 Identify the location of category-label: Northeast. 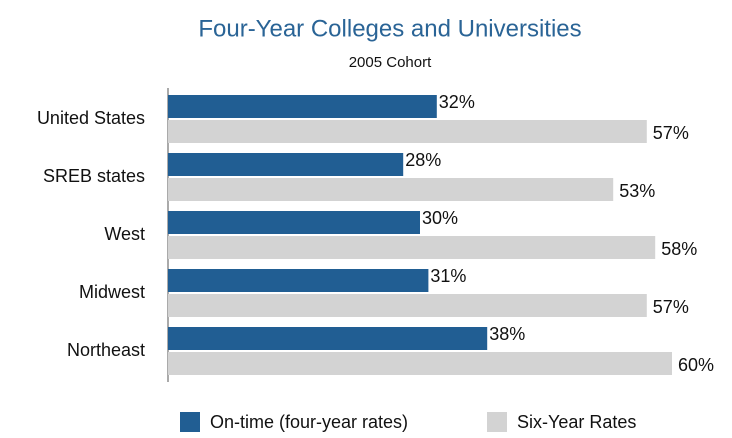
(106, 350).